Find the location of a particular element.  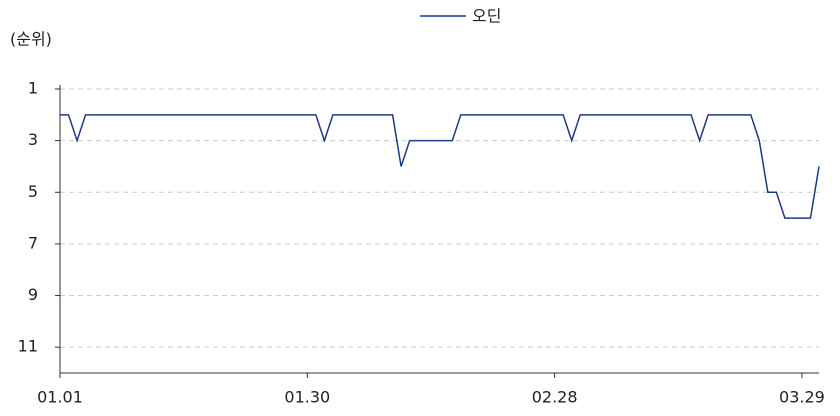

y-tick-label: 7 is located at coordinates (33, 242).